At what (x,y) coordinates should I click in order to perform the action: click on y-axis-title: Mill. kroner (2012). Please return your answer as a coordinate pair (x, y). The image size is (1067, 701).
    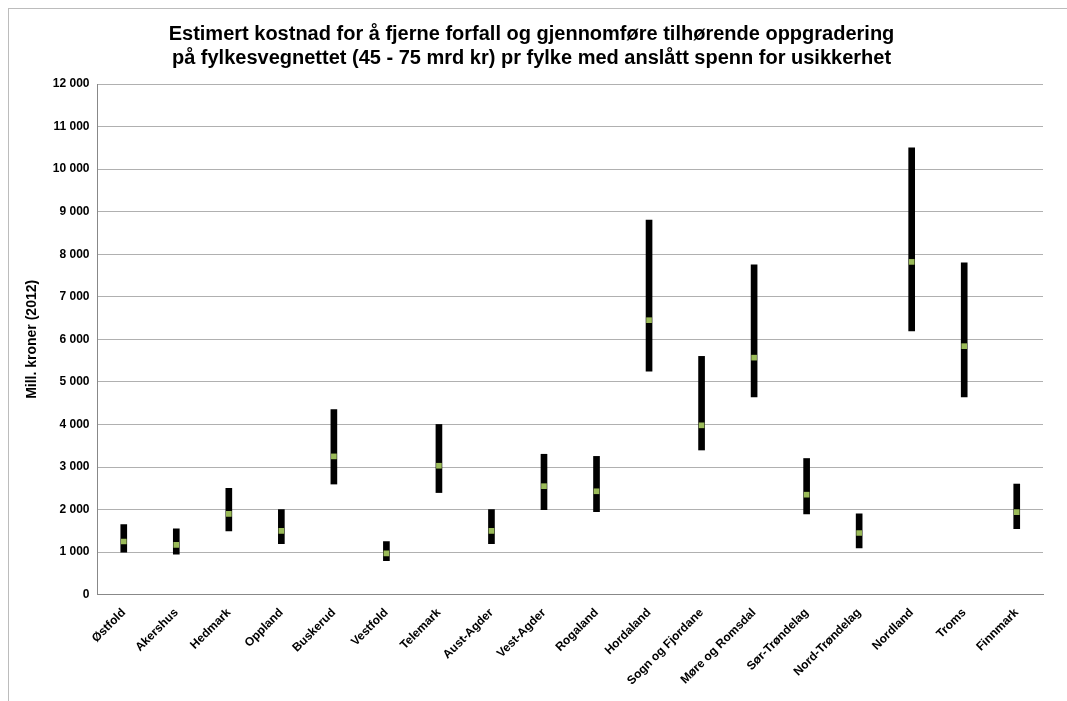
    Looking at the image, I should click on (31, 339).